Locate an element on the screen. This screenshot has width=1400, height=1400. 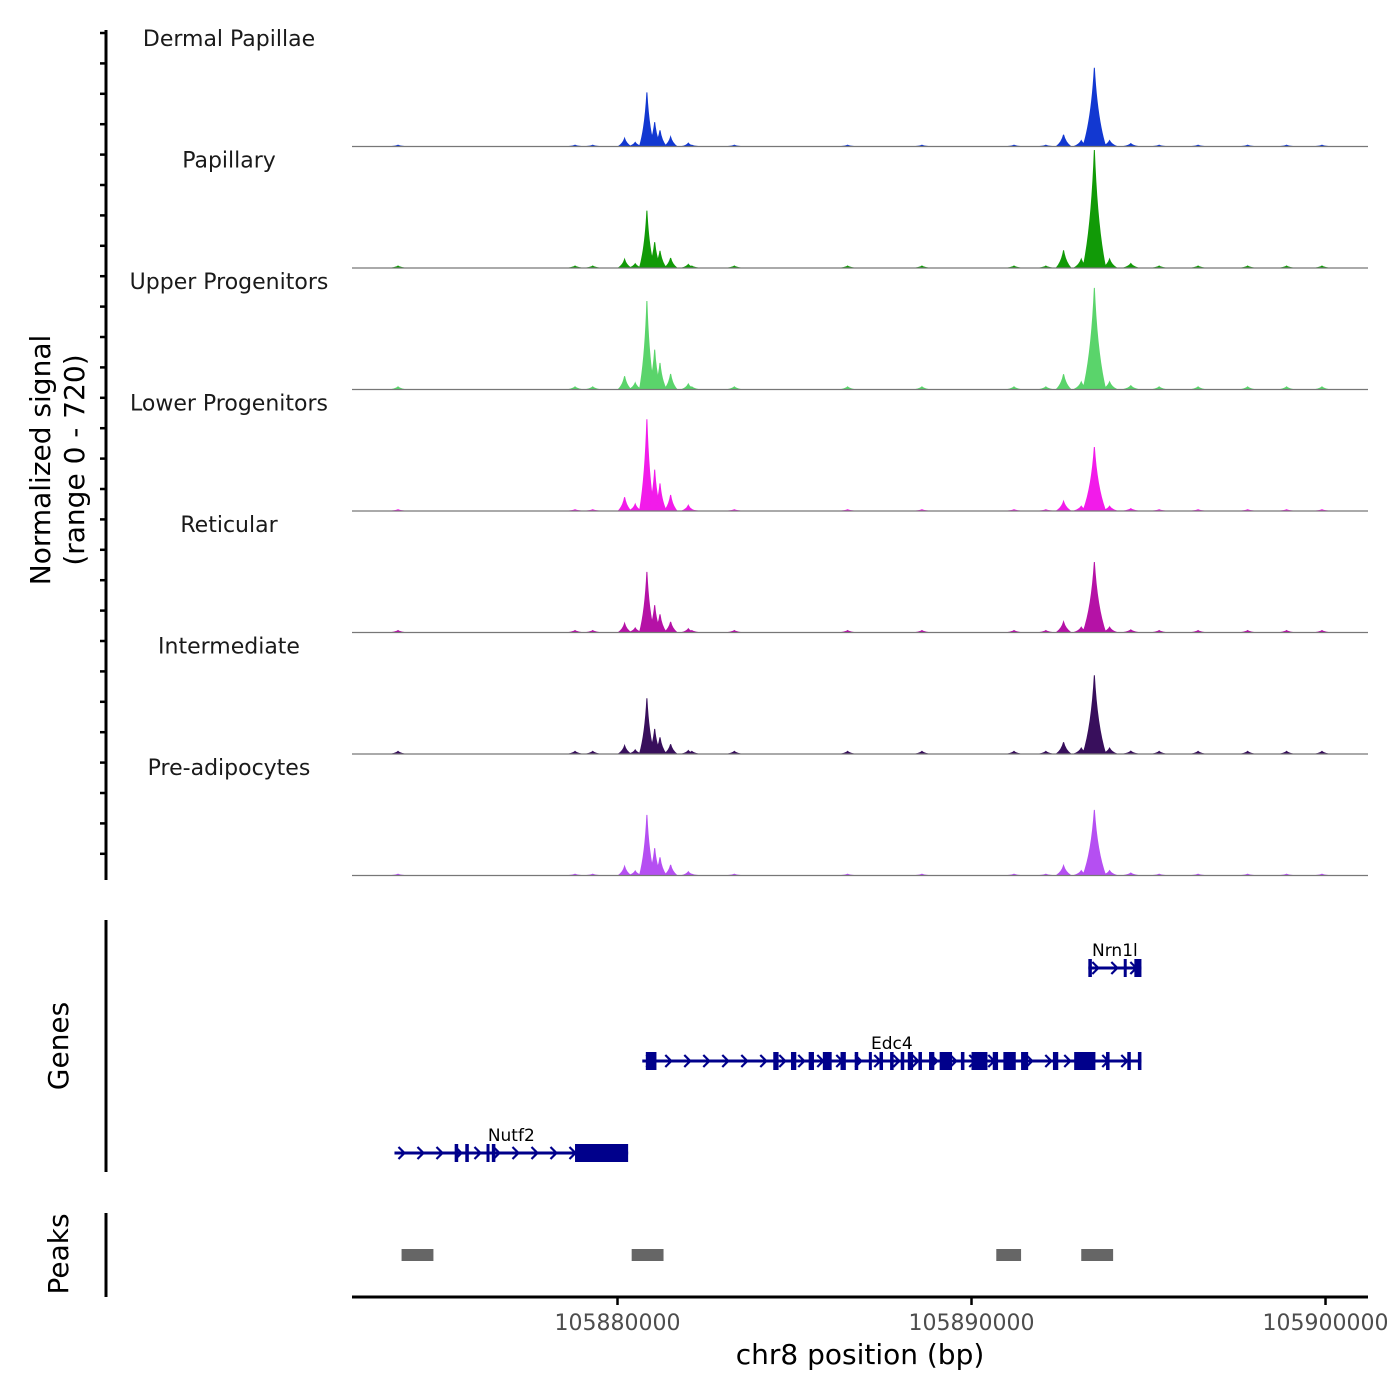
track-label: Upper Progenitors is located at coordinates (229, 282).